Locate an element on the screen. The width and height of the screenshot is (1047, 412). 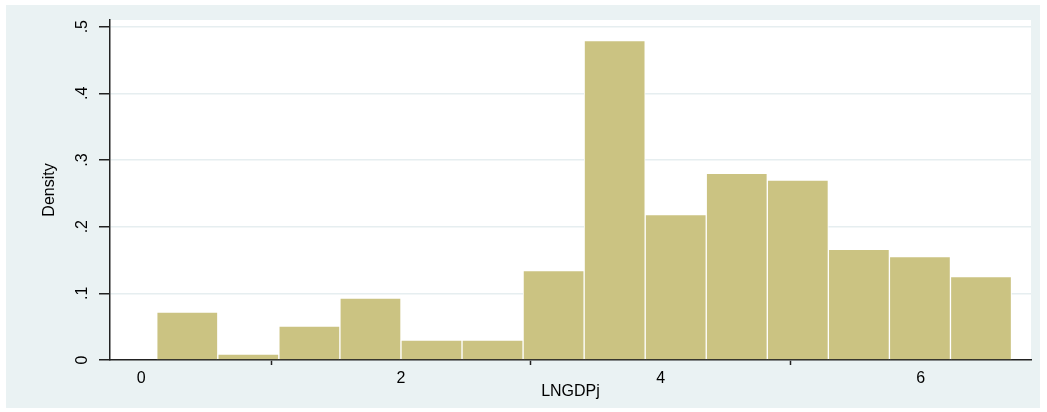
x-tick-label: 2 is located at coordinates (401, 378).